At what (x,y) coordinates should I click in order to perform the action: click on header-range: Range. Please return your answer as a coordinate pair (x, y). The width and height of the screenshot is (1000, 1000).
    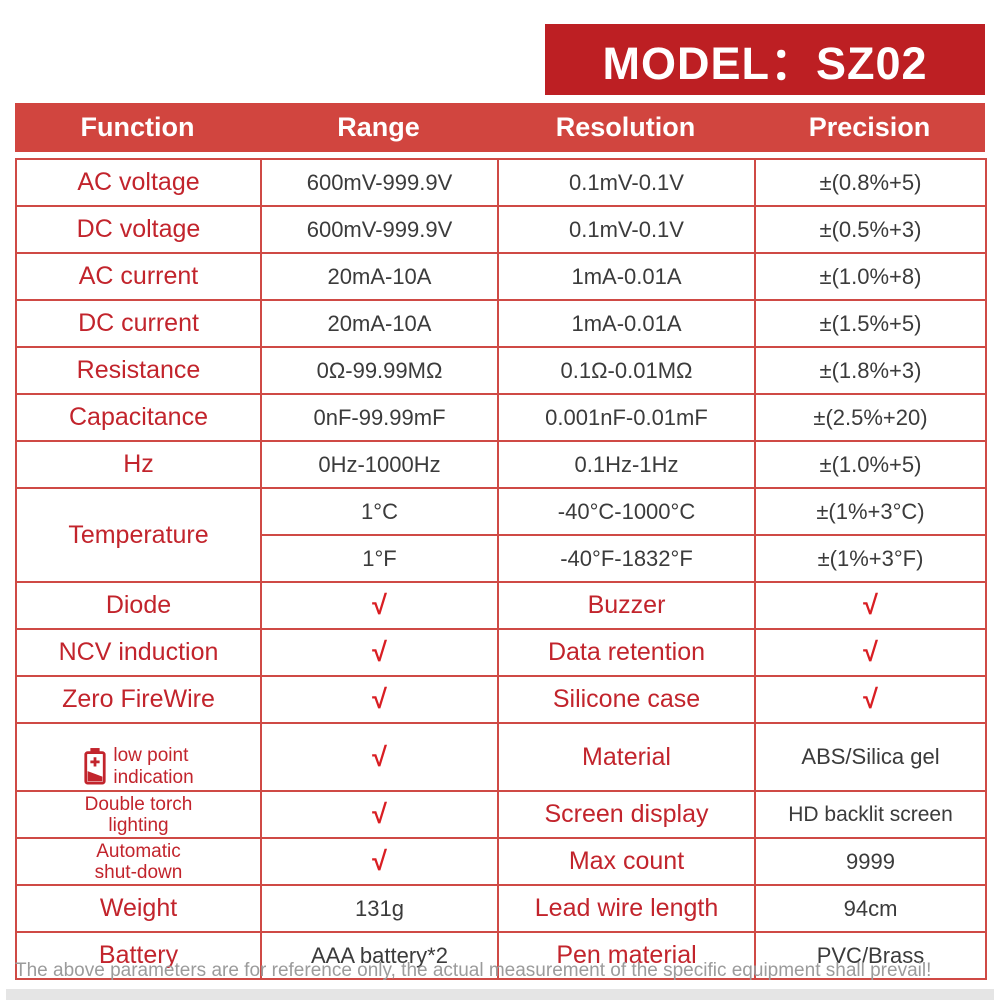
    Looking at the image, I should click on (378, 127).